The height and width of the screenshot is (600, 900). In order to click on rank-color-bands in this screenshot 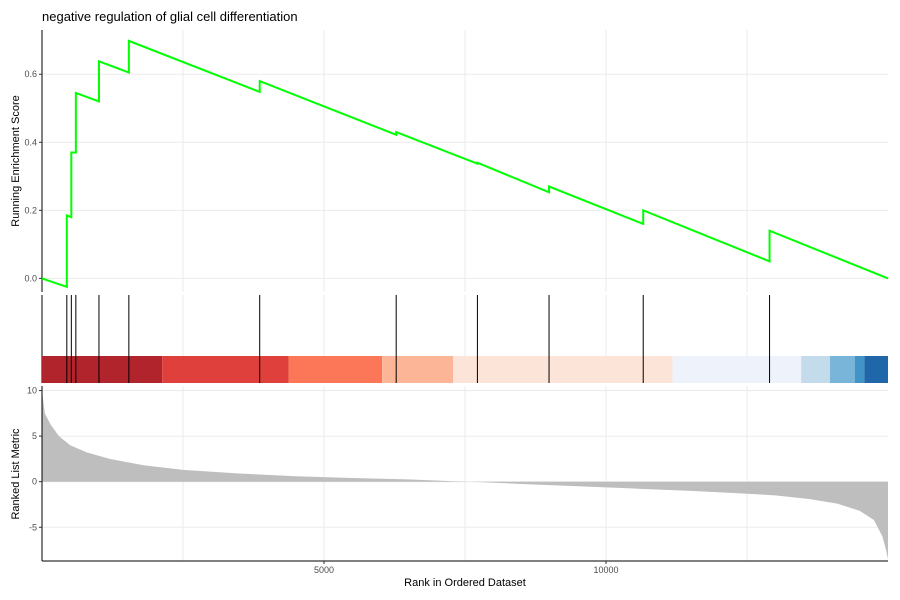, I will do `click(465, 369)`.